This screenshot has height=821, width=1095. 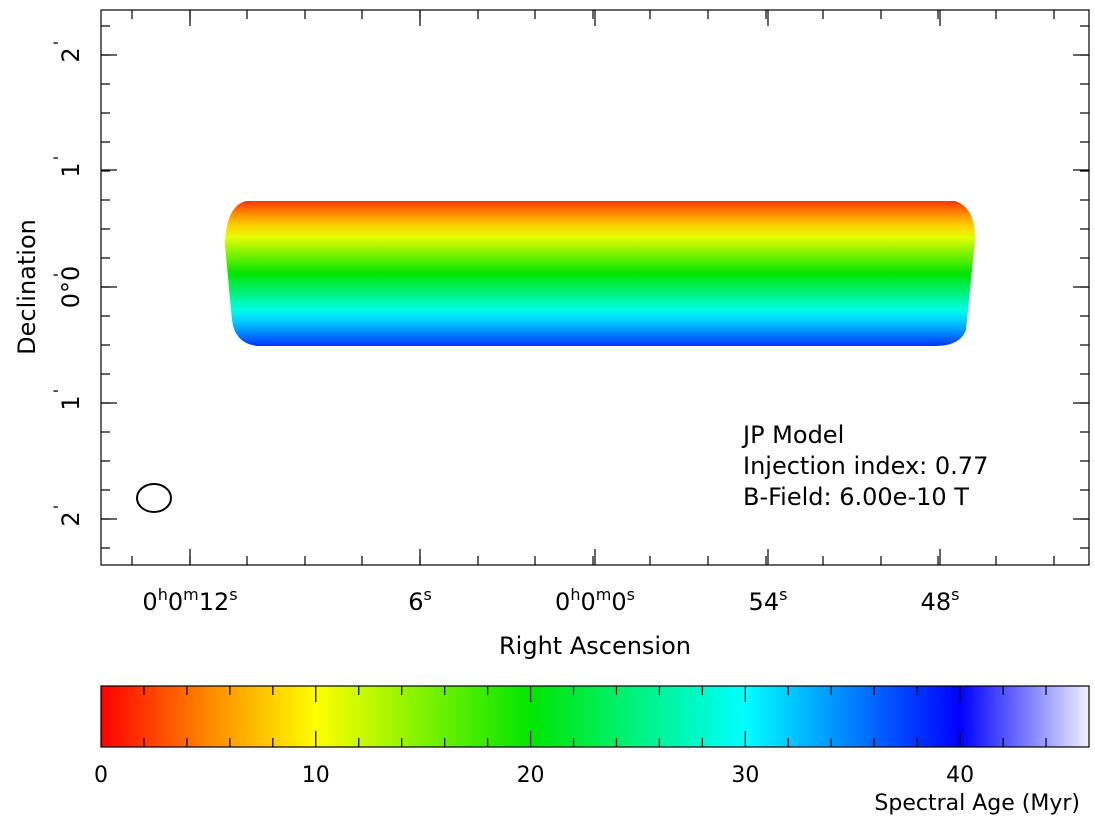 I want to click on x-tick-label: 6s, so click(x=420, y=600).